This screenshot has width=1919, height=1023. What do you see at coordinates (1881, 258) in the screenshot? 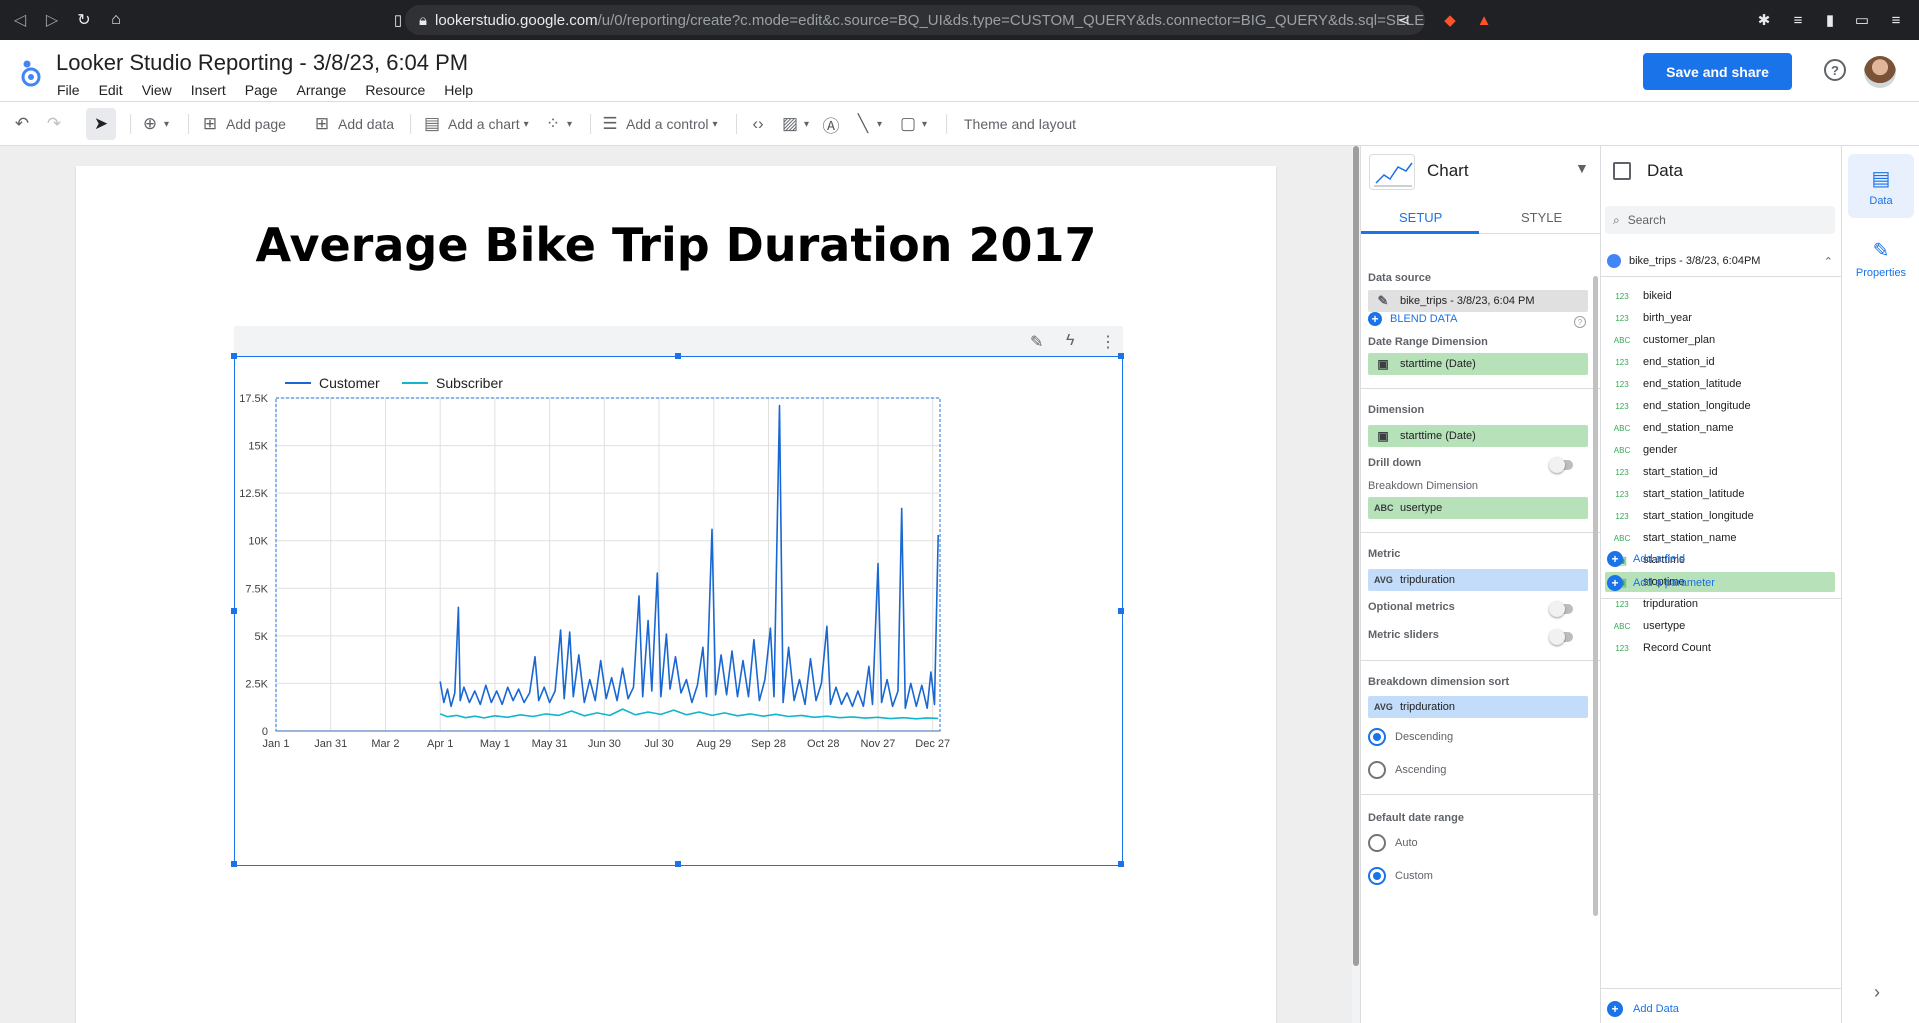
I see `rail-properties-button: ✎ Properties` at bounding box center [1881, 258].